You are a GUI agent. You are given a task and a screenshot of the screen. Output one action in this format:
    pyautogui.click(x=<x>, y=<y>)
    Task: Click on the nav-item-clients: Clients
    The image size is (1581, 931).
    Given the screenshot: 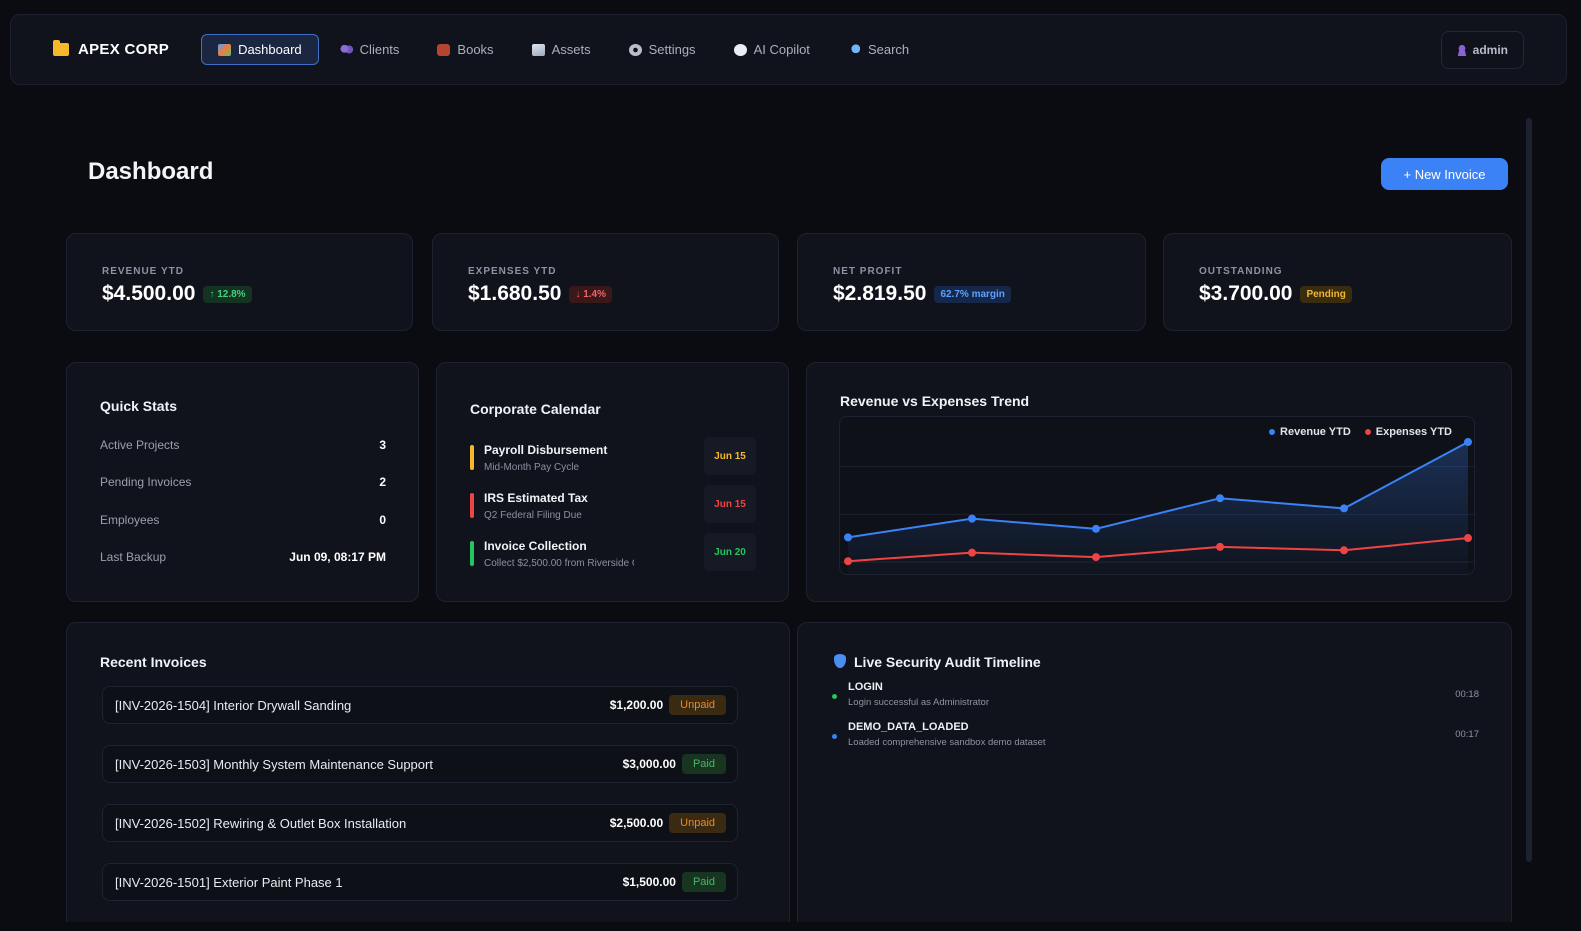 What is the action you would take?
    pyautogui.click(x=370, y=49)
    